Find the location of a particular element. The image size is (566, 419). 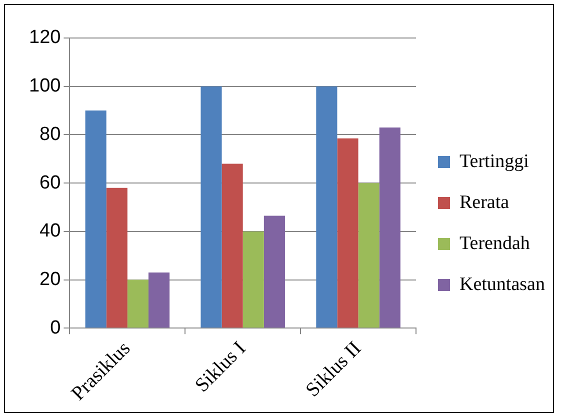

legend-label: Terendah is located at coordinates (495, 243).